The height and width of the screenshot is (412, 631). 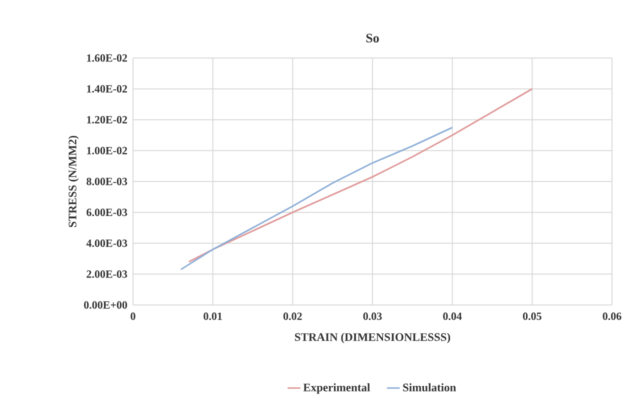 What do you see at coordinates (292, 316) in the screenshot?
I see `x-tick-label: 0.02` at bounding box center [292, 316].